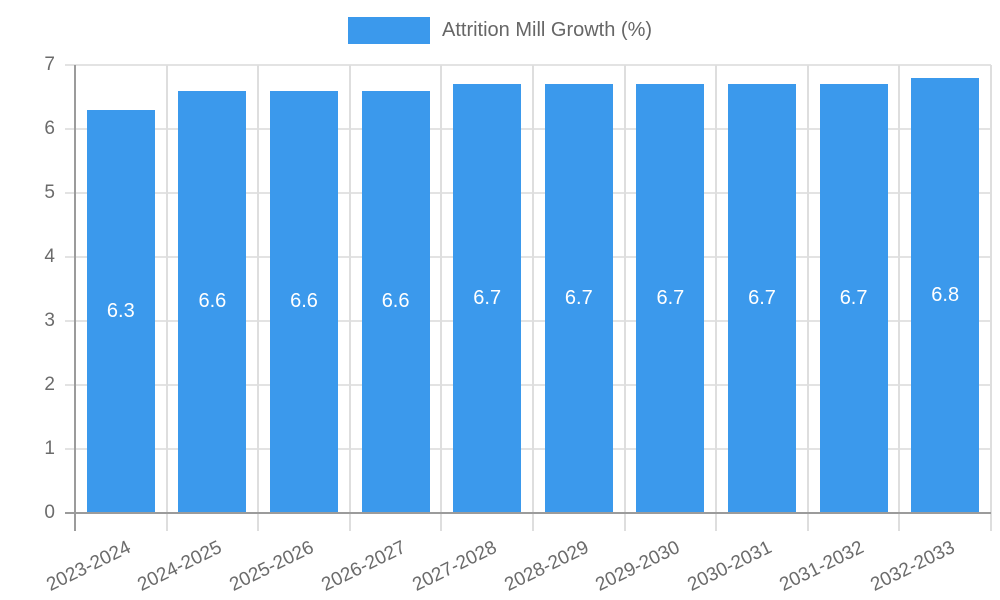 The image size is (1000, 600). What do you see at coordinates (638, 566) in the screenshot?
I see `x-tick-label: 2029-2030` at bounding box center [638, 566].